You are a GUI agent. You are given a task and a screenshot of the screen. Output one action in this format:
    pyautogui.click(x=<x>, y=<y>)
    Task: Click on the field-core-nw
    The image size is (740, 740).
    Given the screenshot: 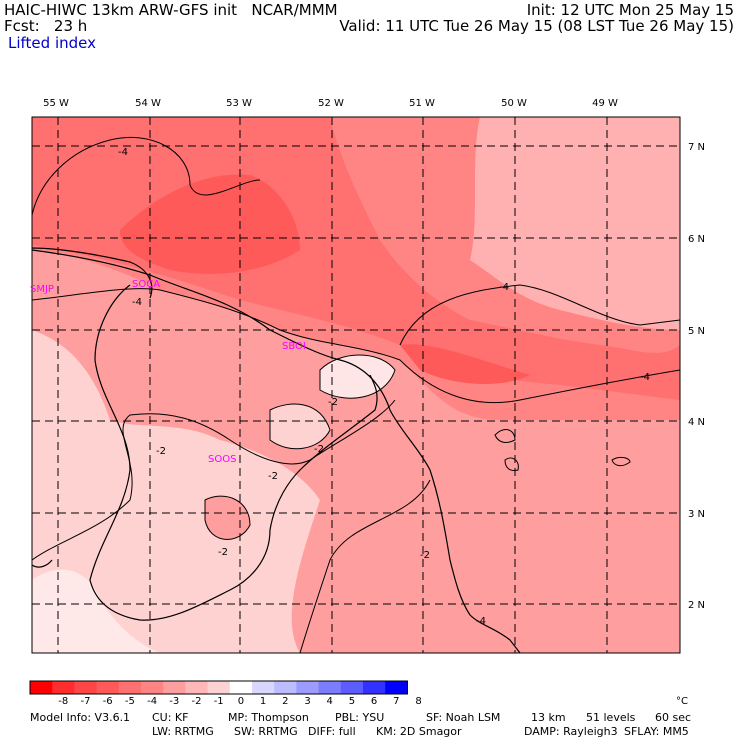 What is the action you would take?
    pyautogui.click(x=210, y=224)
    